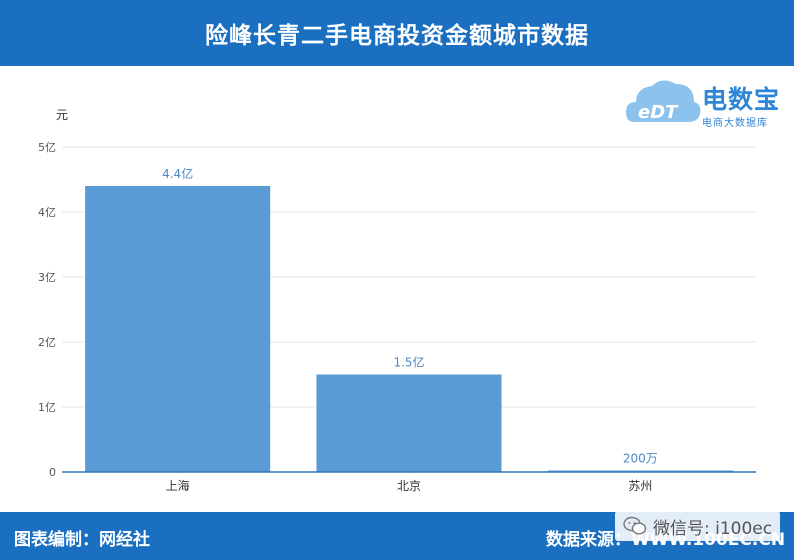 The image size is (794, 560). Describe the element at coordinates (658, 112) in the screenshot. I see `logo-mark: eDT` at that location.